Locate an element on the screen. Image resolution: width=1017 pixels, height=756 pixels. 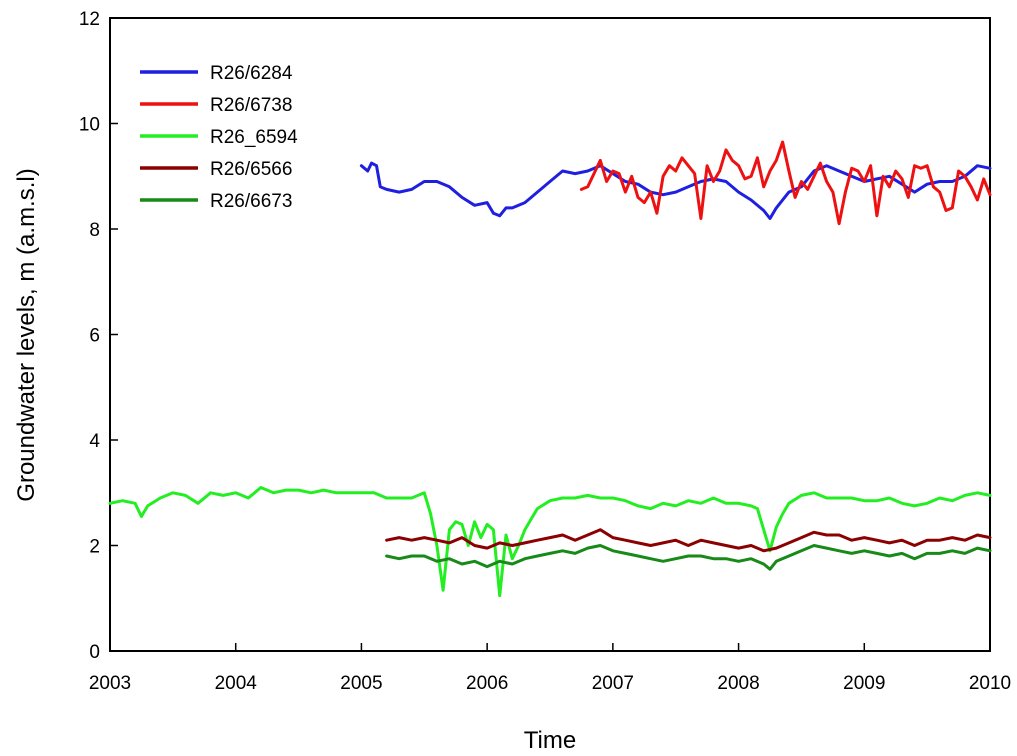
y-axis-title: Groundwater levels, m (a.m.s.l) is located at coordinates (26, 334).